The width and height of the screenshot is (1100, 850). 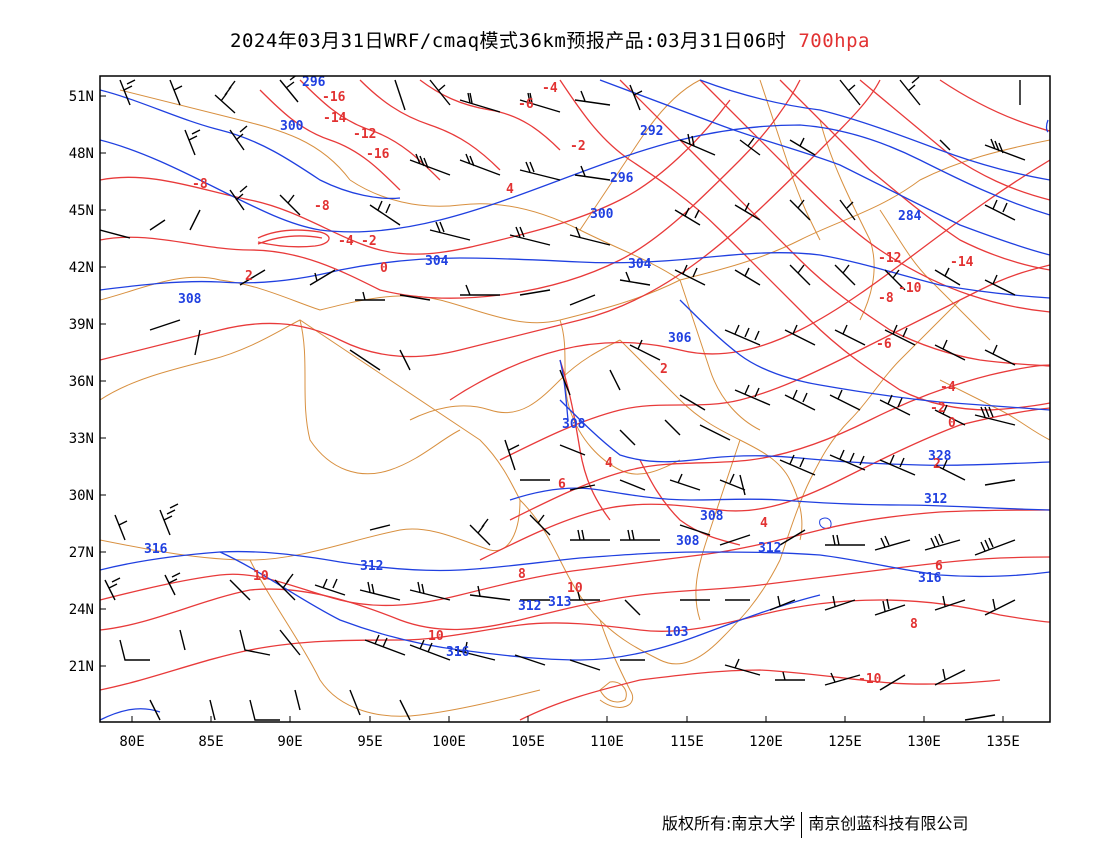 What do you see at coordinates (834, 41) in the screenshot?
I see `title-level: 700hpa` at bounding box center [834, 41].